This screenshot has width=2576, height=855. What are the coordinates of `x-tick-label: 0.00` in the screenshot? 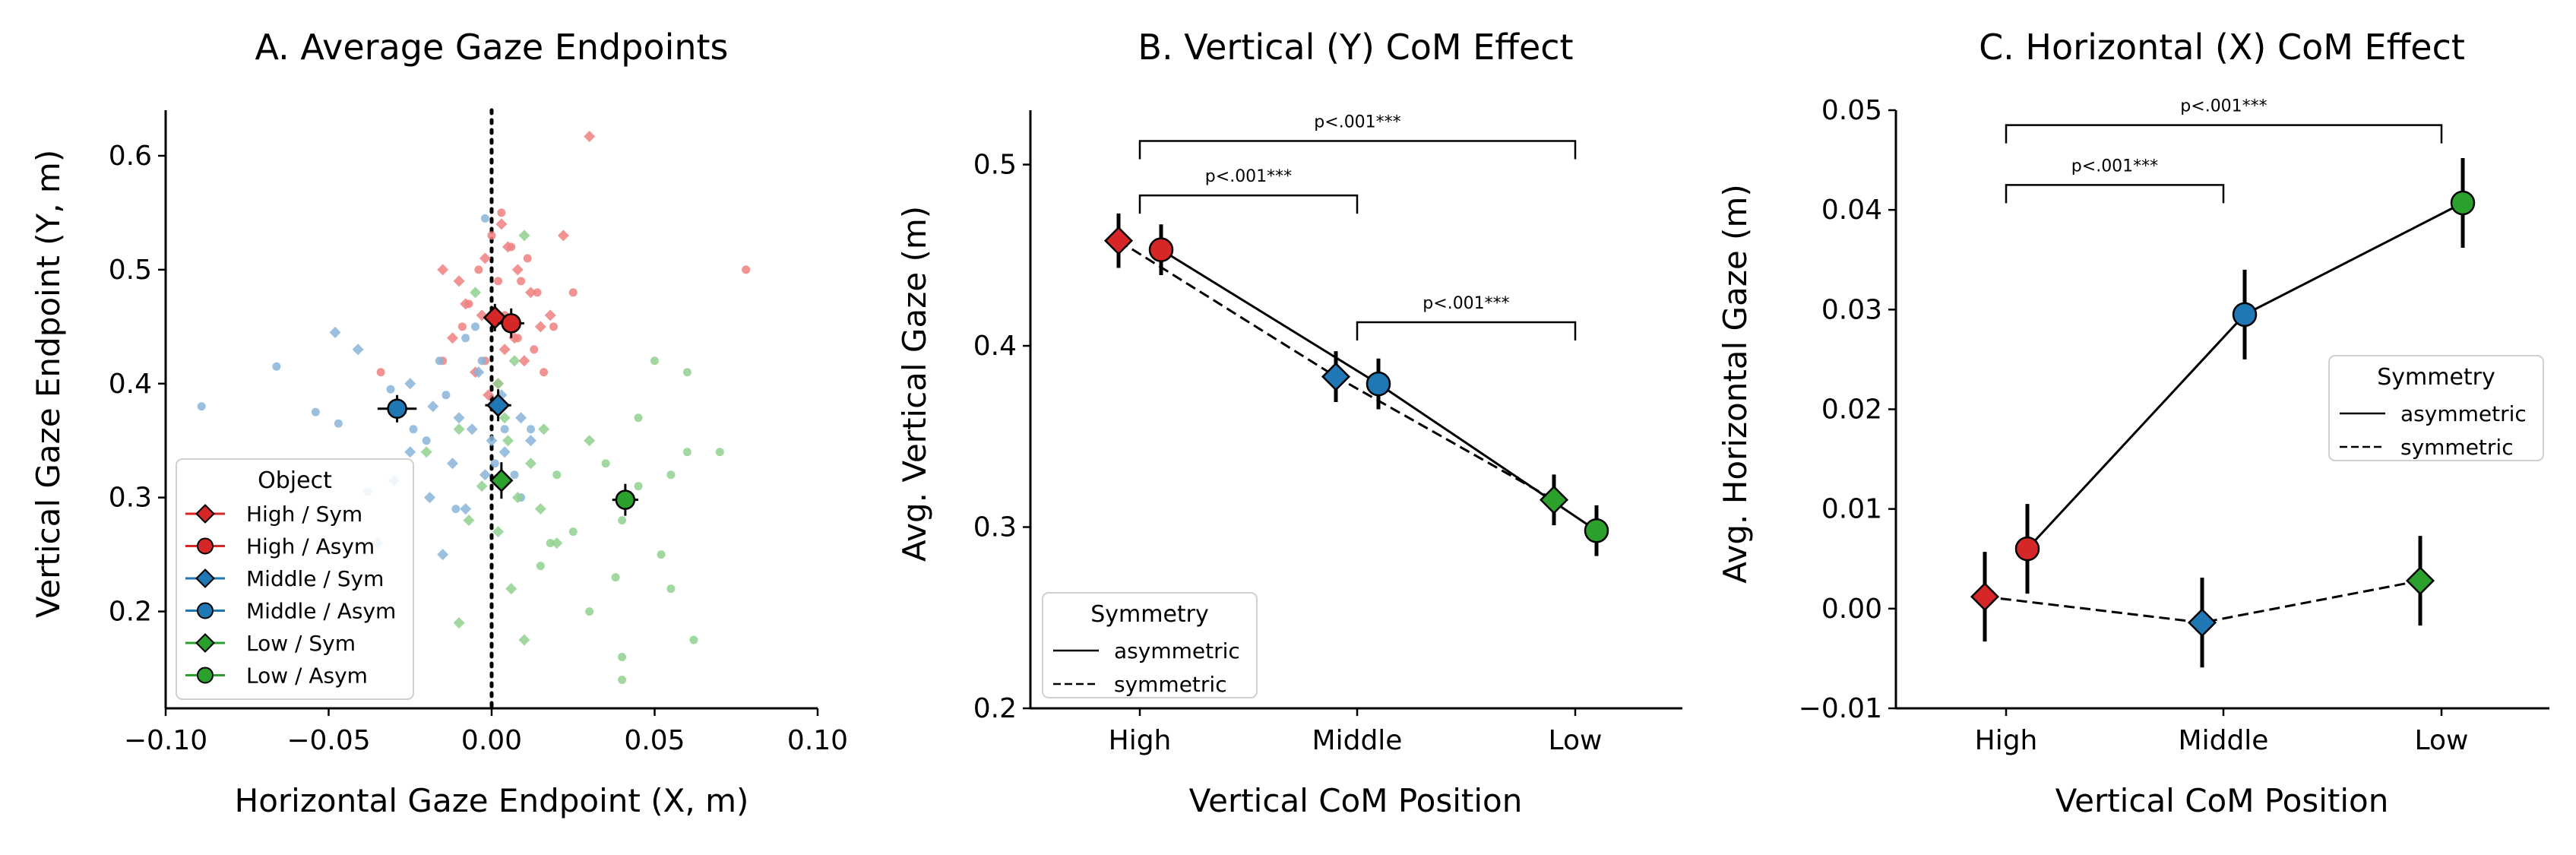 It's located at (492, 740).